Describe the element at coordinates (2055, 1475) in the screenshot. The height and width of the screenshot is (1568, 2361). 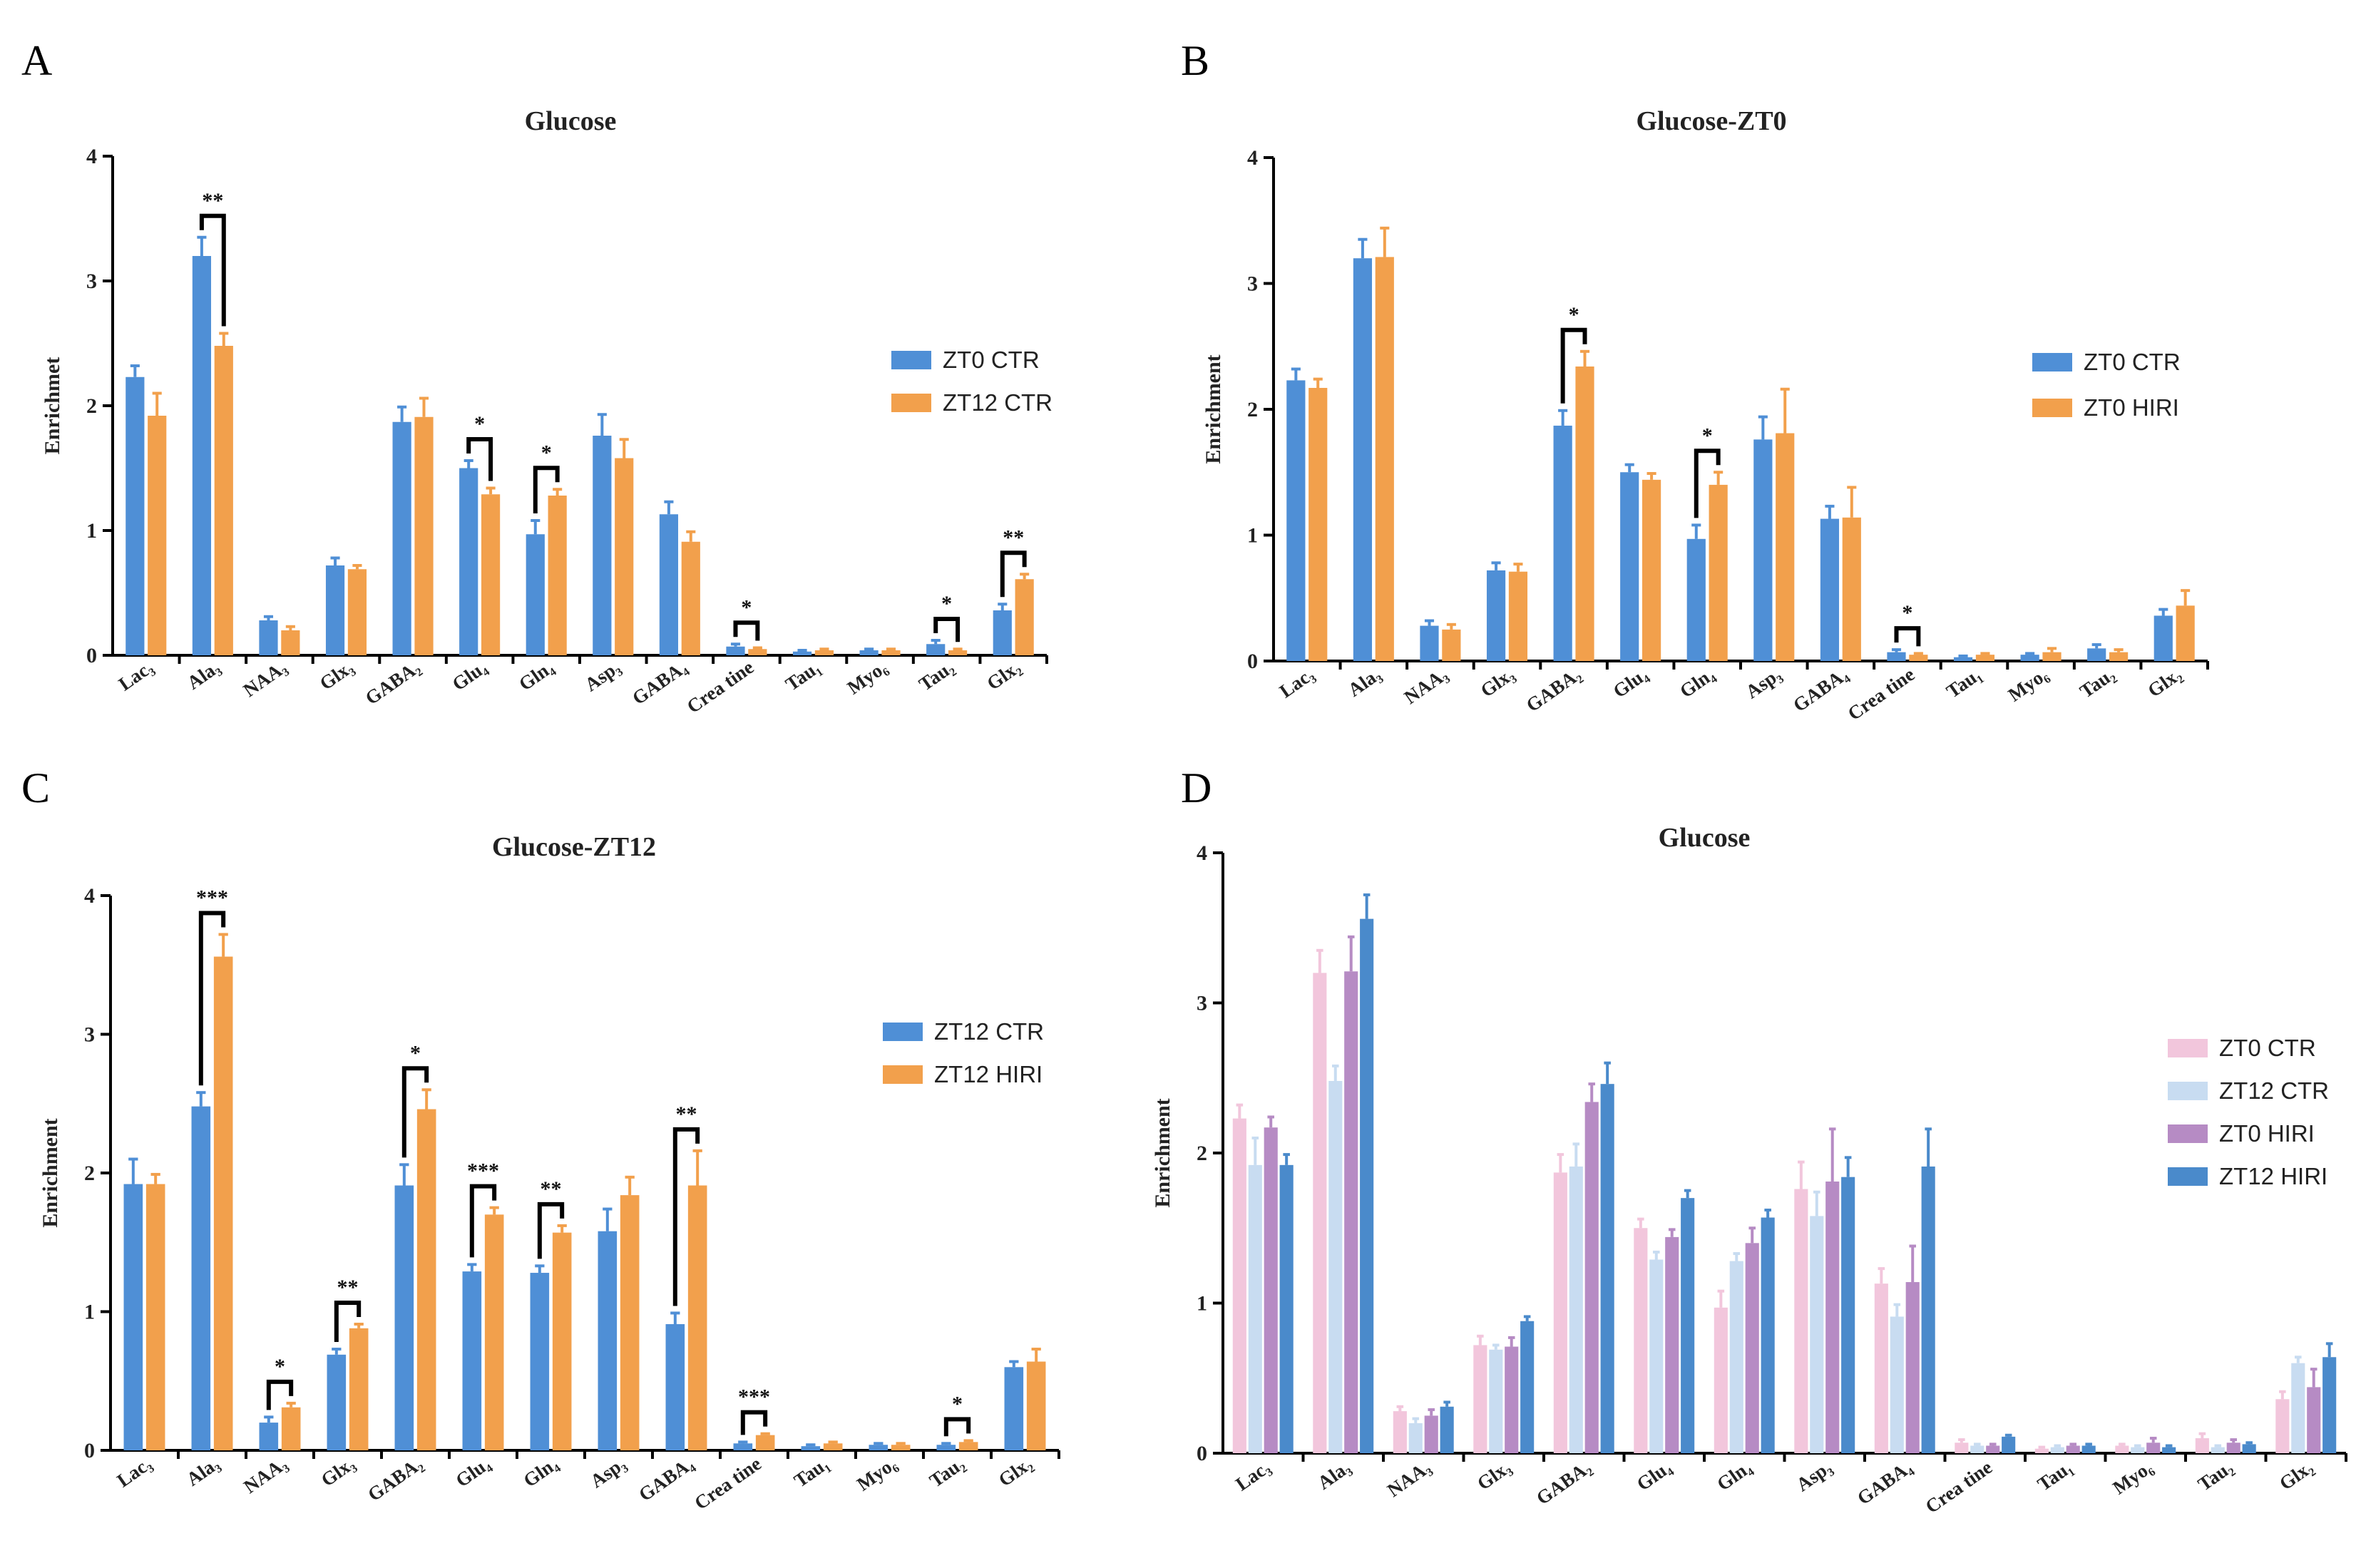
I see `x-tick-label: Tau₁` at that location.